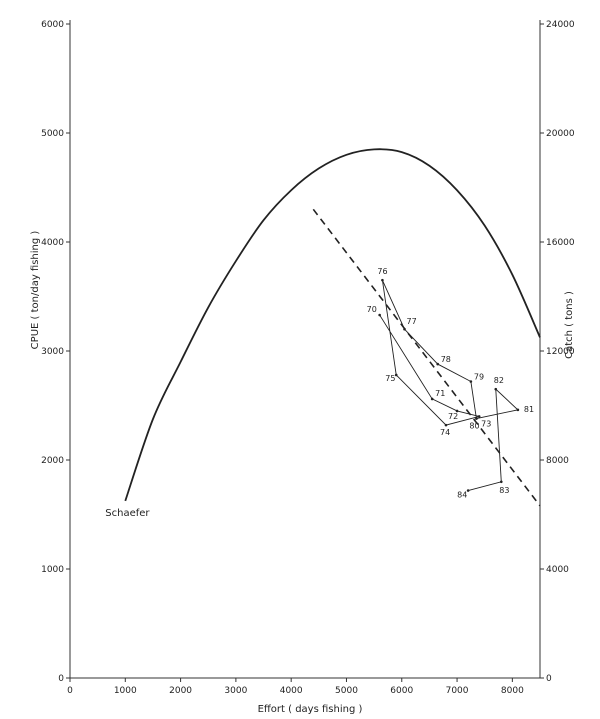  I want to click on y-tick-label: 4000, so click(52, 243).